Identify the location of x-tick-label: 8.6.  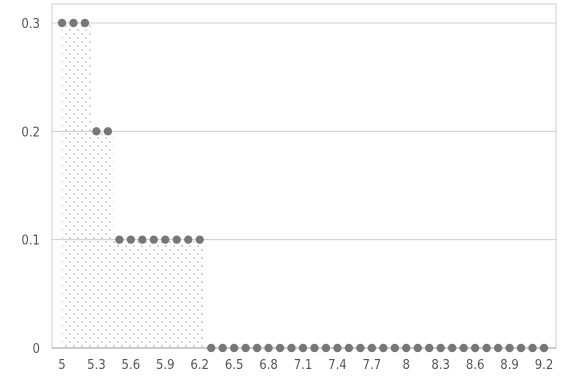
(475, 365).